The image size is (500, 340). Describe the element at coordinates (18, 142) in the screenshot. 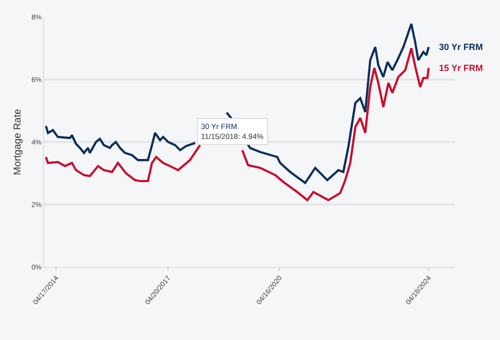

I see `y-axis-title: Mortgage Rate` at that location.